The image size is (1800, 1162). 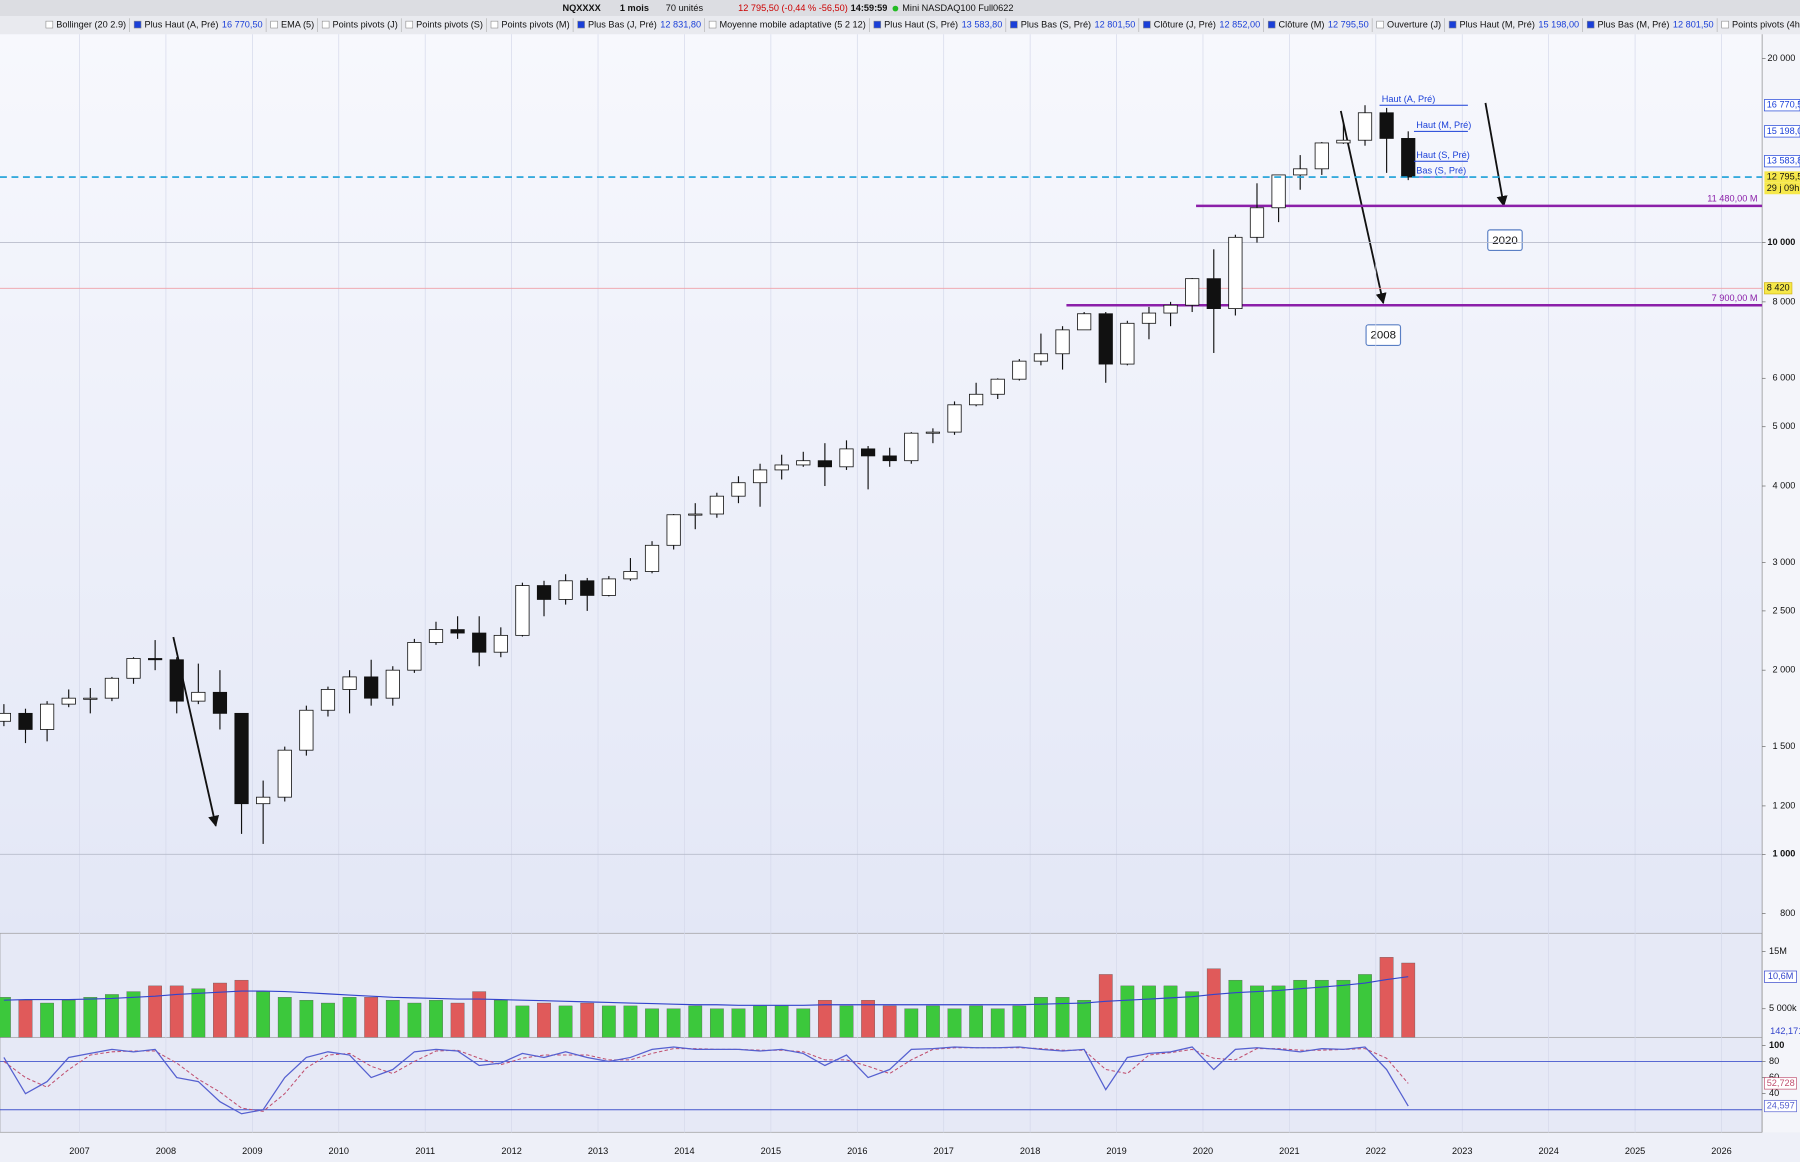 I want to click on indicator-value: 13 583,80, so click(x=982, y=25).